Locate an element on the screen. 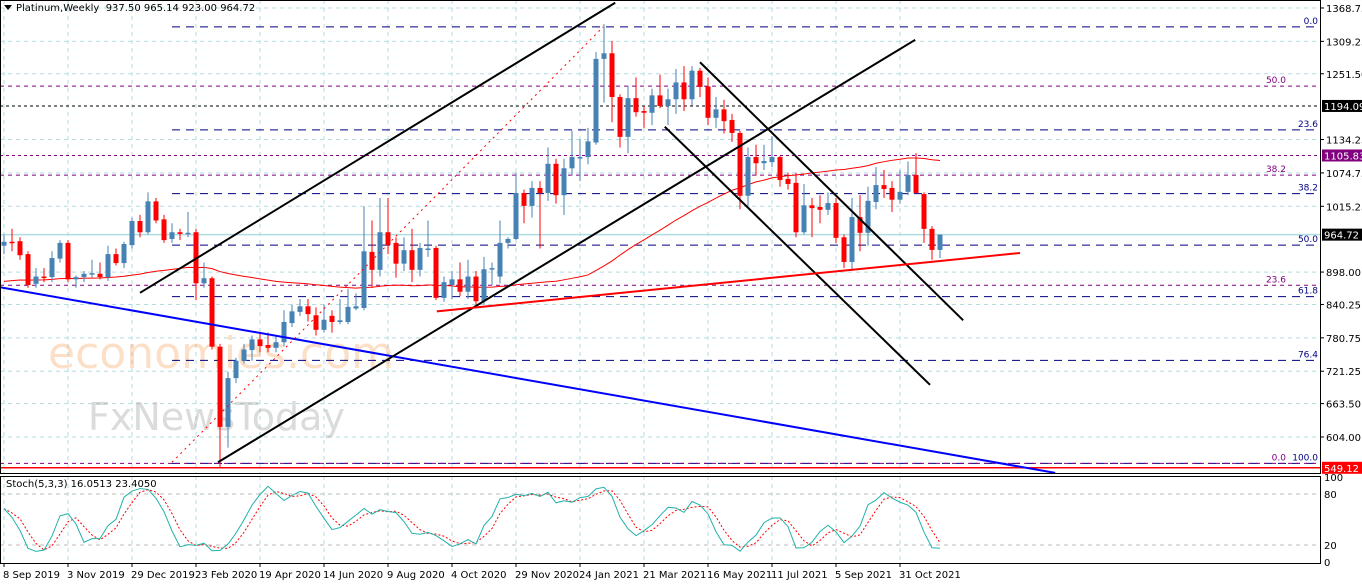  dropdown-triangle-icon is located at coordinates (8, 7).